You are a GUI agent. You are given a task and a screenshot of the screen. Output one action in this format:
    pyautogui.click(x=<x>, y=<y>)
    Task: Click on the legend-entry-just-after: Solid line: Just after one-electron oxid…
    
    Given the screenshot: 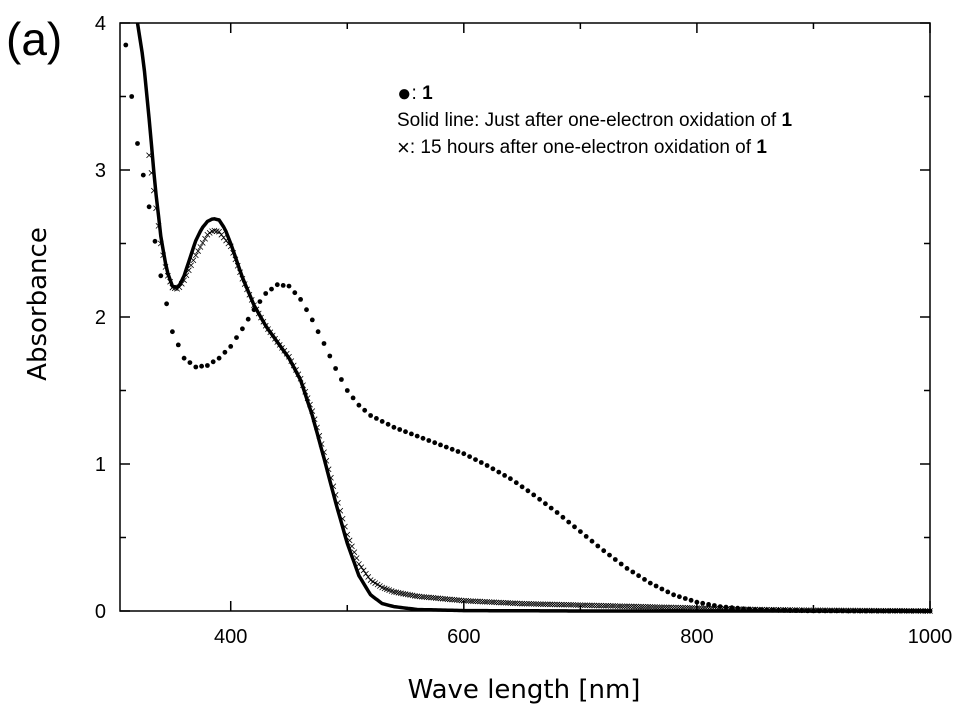 What is the action you would take?
    pyautogui.click(x=594, y=120)
    